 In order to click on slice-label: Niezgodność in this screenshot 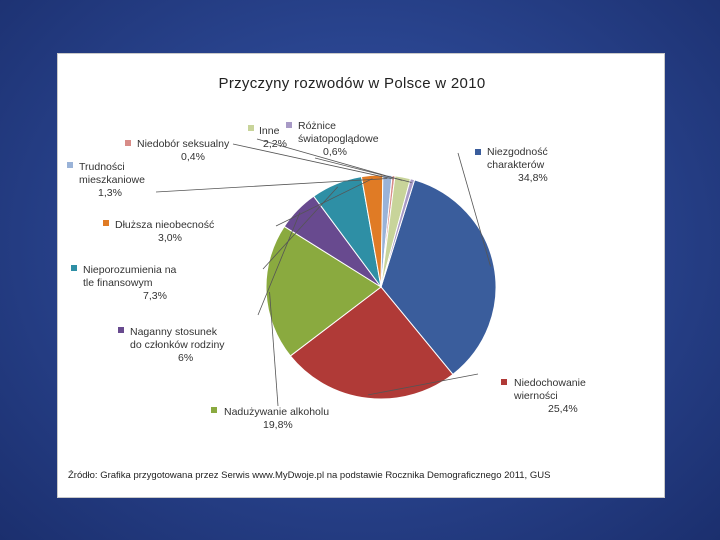, I will do `click(517, 152)`.